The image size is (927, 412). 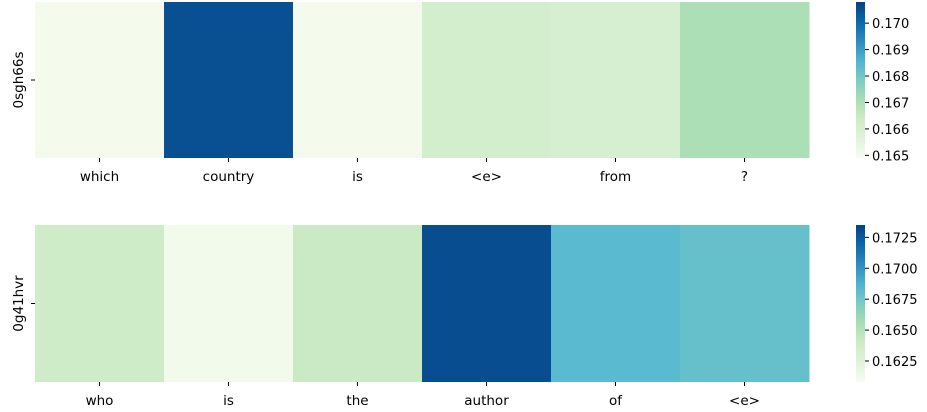 I want to click on colorbar-tick-label: 0.166, so click(x=890, y=130).